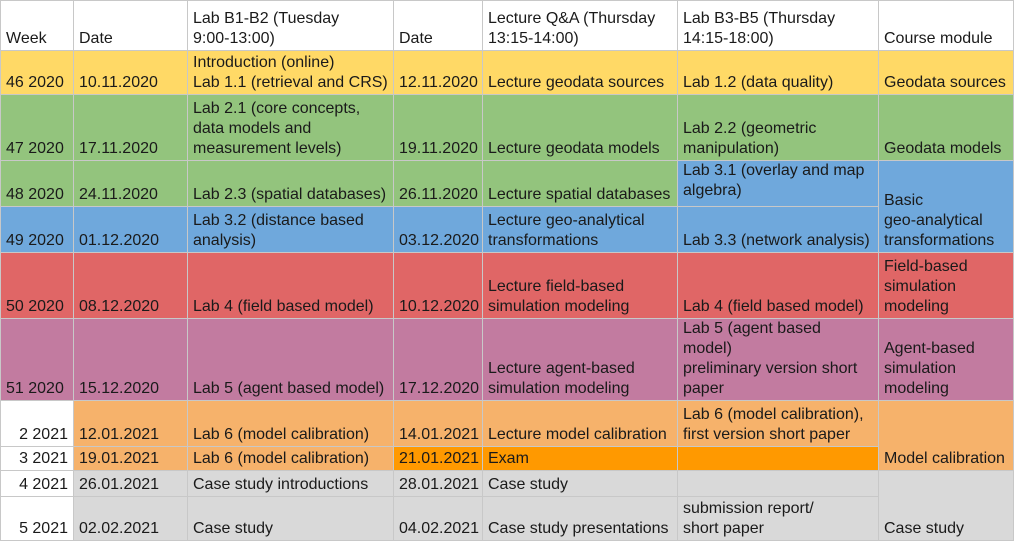  Describe the element at coordinates (130, 458) in the screenshot. I see `date-cell: 19.01.2021` at that location.